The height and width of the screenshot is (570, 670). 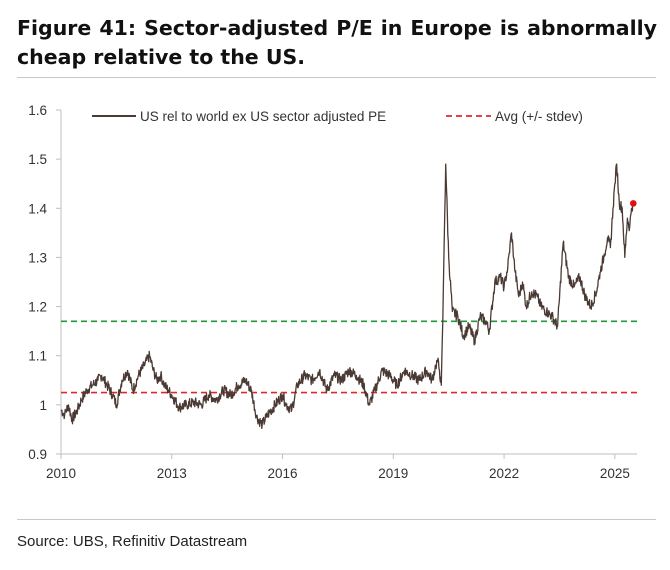 What do you see at coordinates (132, 541) in the screenshot?
I see `source-note: Source: UBS, Refinitiv Datastream` at bounding box center [132, 541].